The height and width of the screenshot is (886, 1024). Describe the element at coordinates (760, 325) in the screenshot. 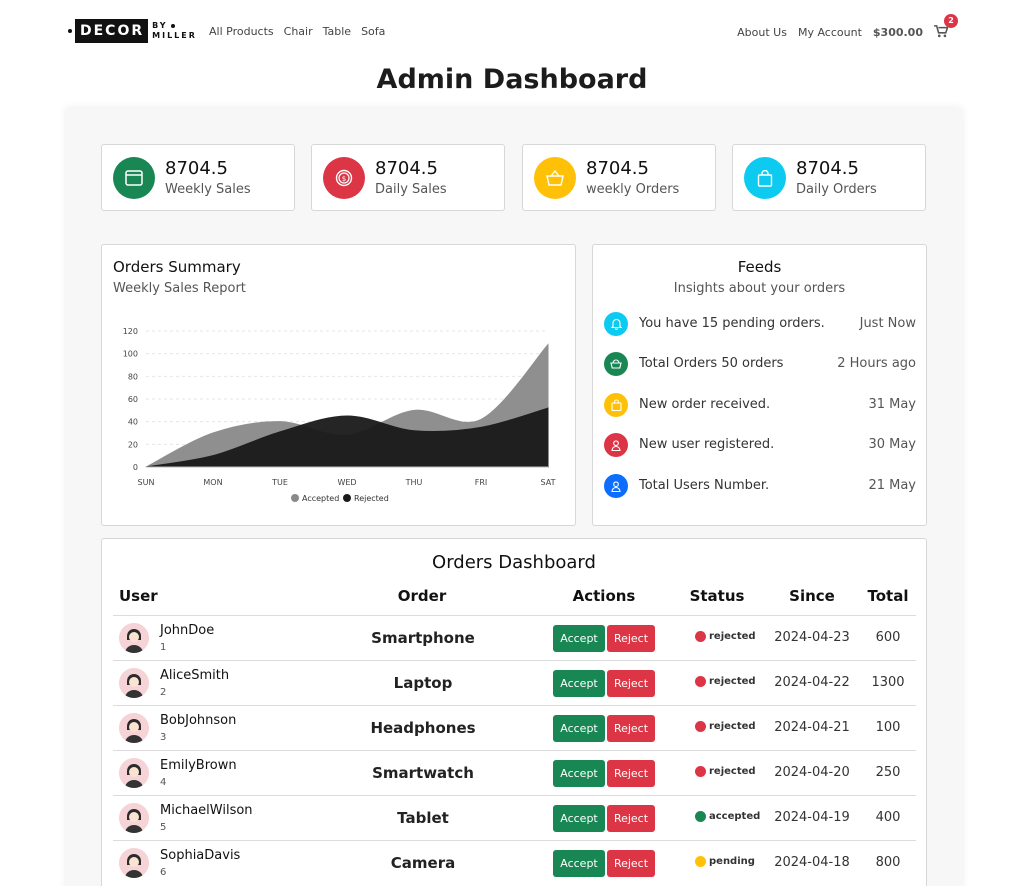

I see `feed-item: You have 15 pending orders. Just Now` at that location.